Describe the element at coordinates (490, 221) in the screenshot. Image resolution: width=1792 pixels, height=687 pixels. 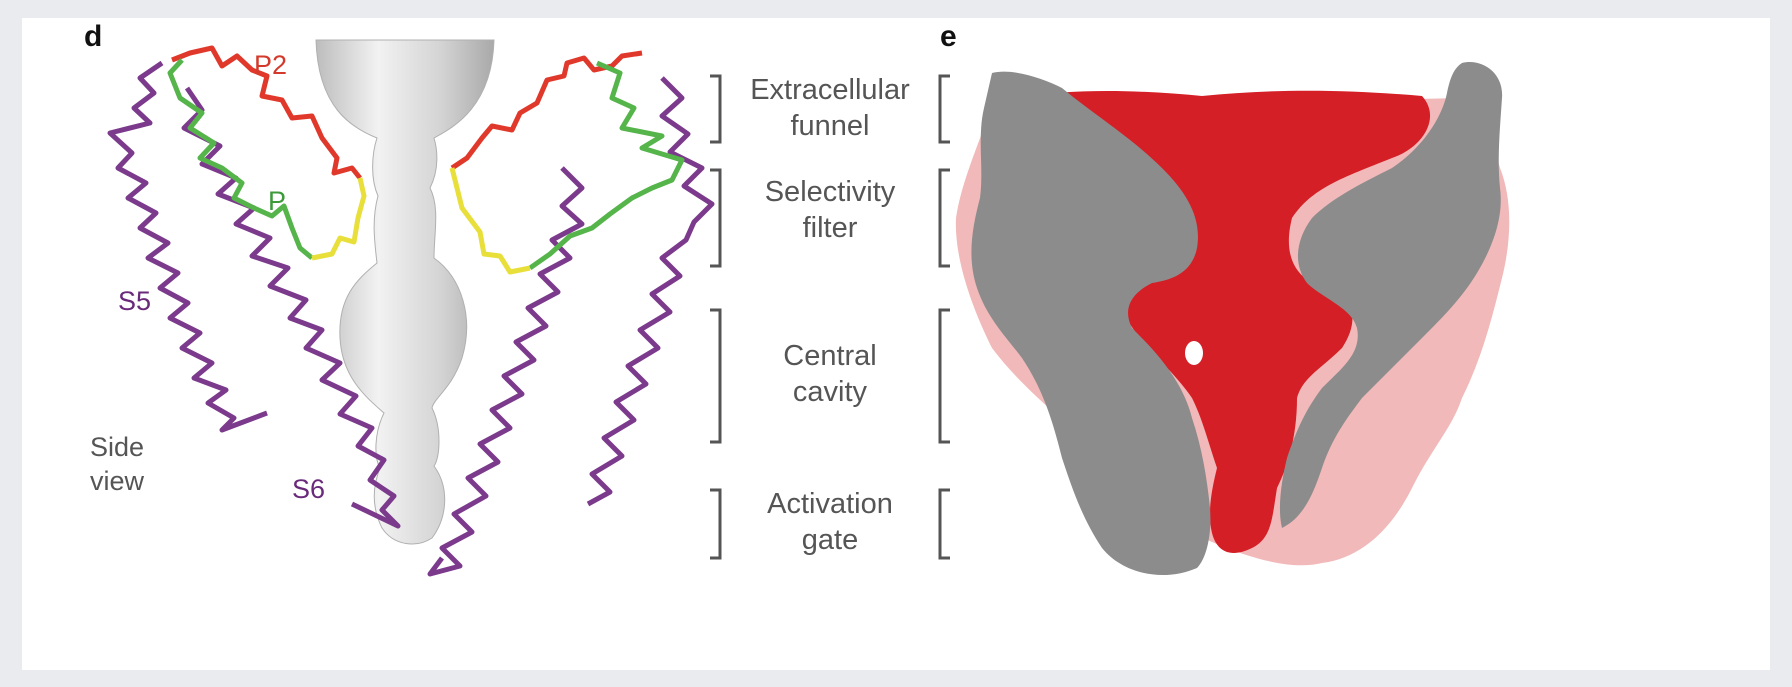
I see `filter-right` at that location.